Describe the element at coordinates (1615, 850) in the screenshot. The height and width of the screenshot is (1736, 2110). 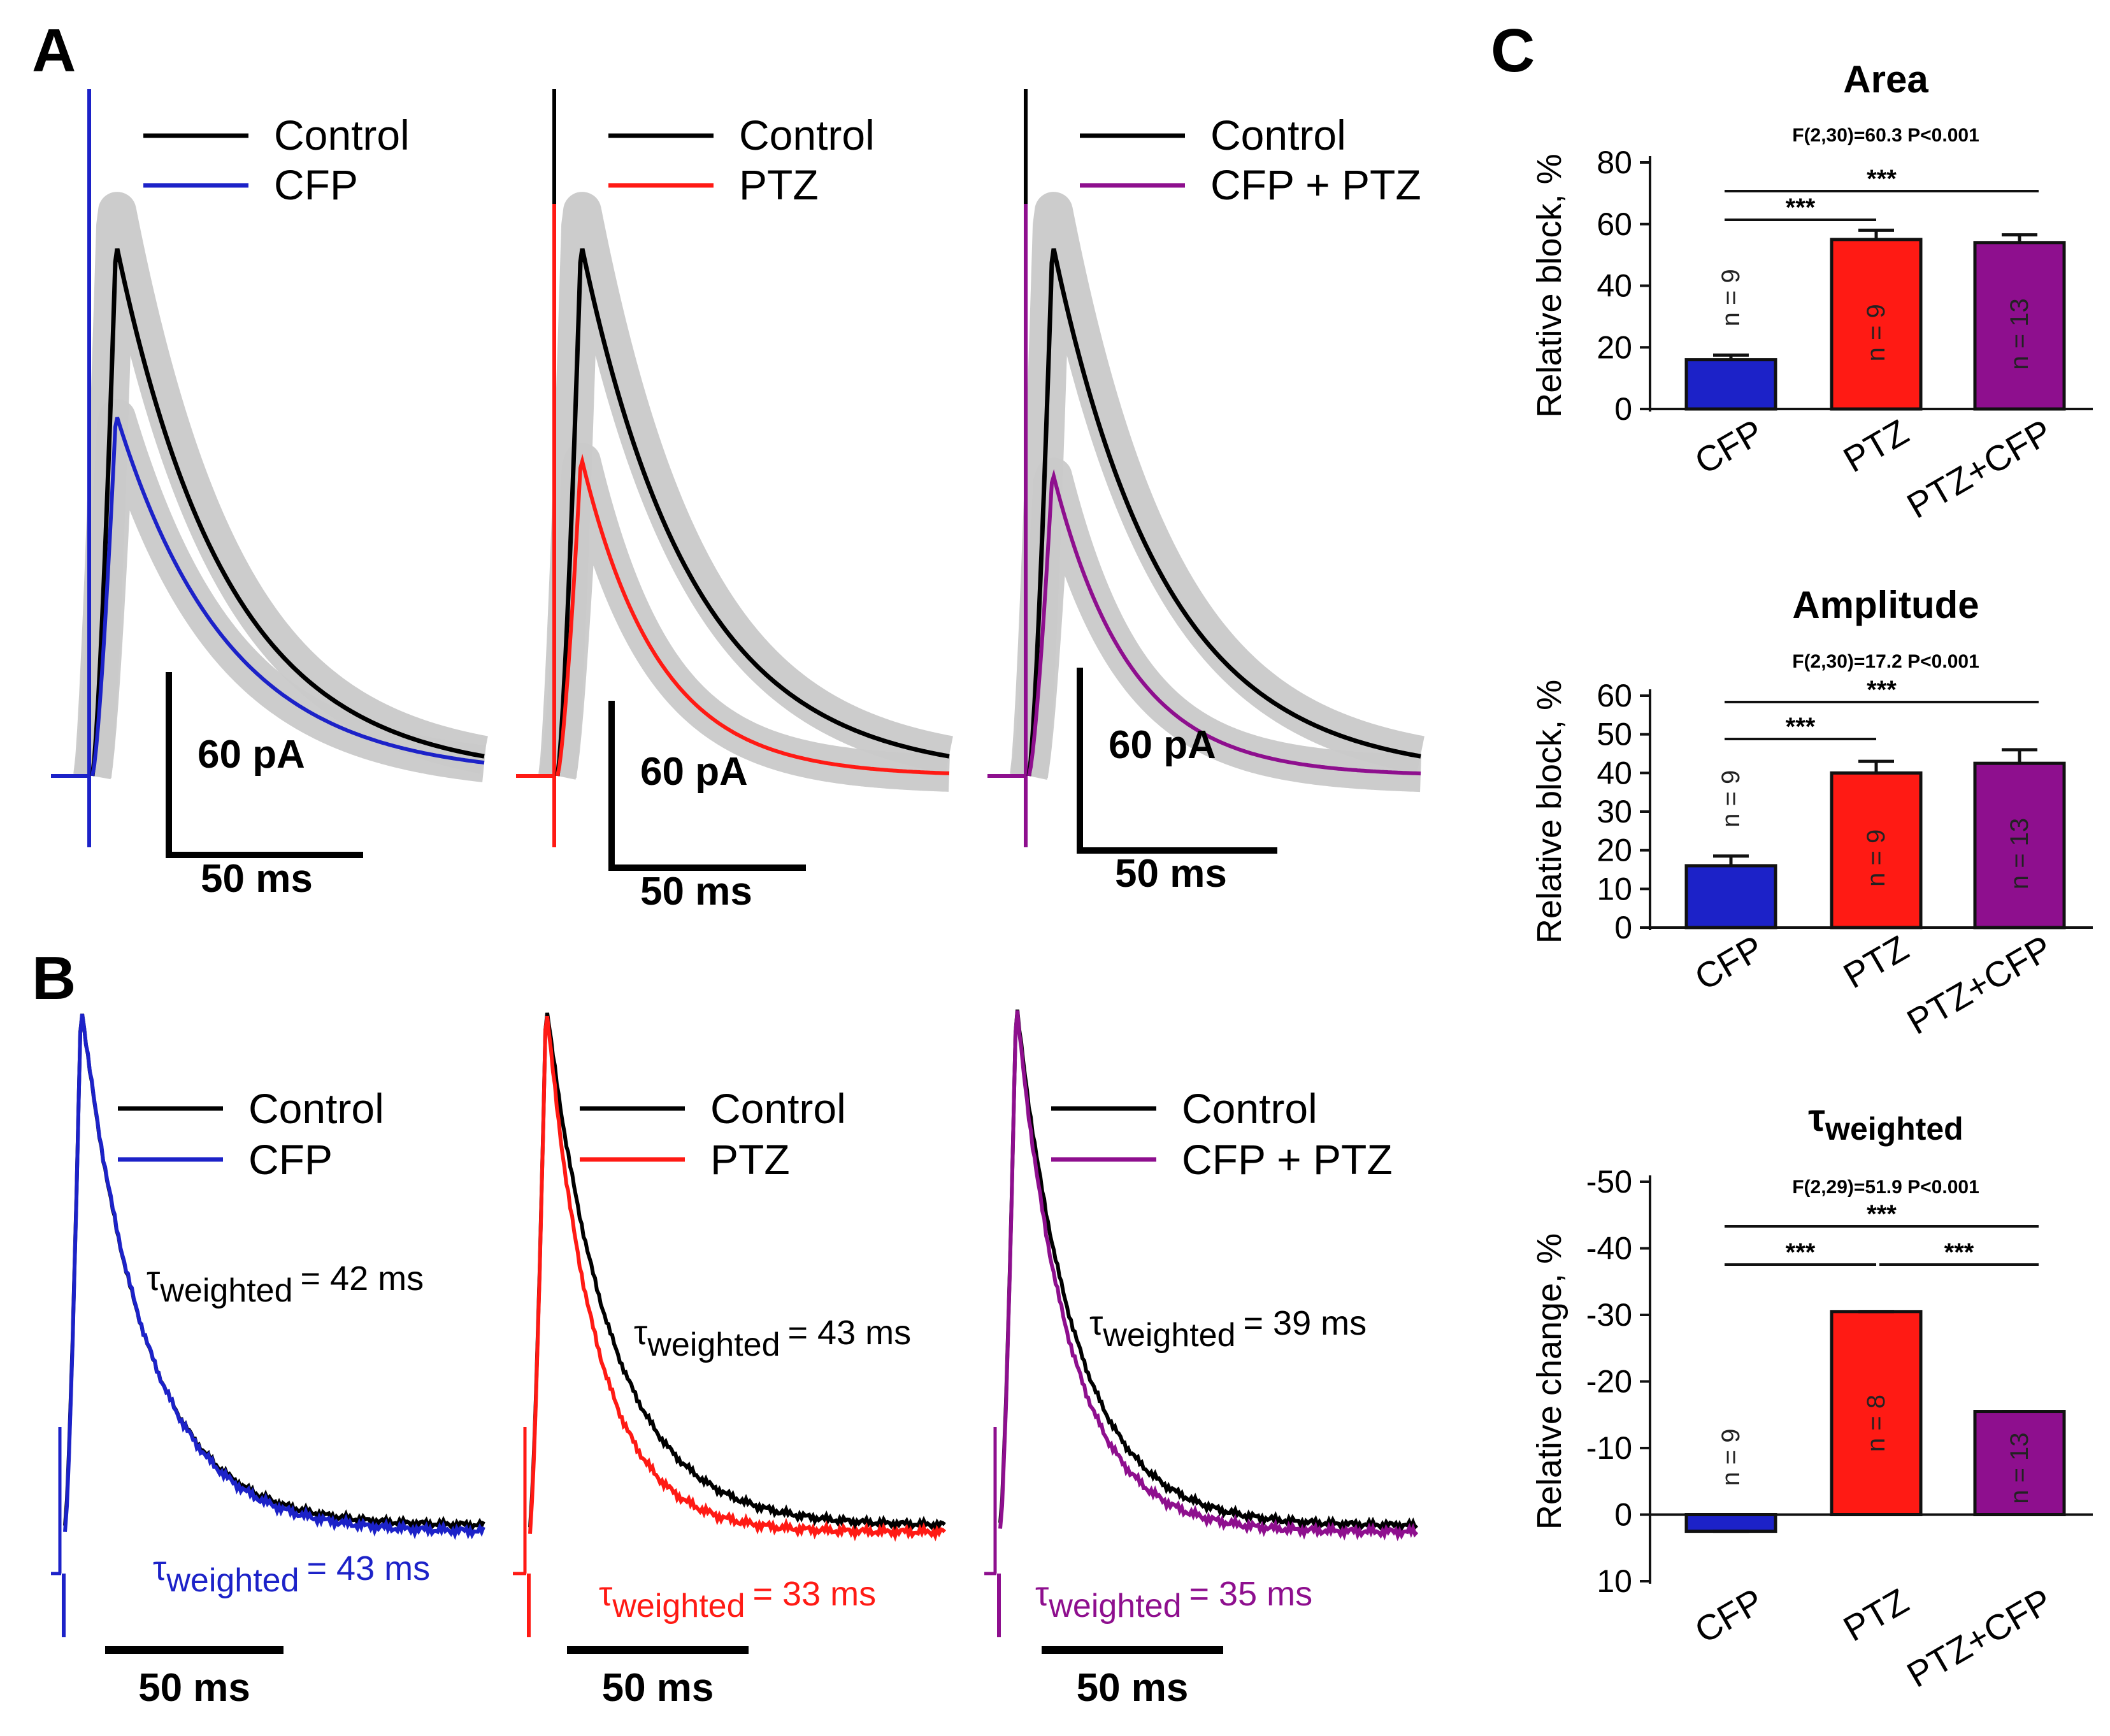
I see `y-tick-label: 20` at that location.